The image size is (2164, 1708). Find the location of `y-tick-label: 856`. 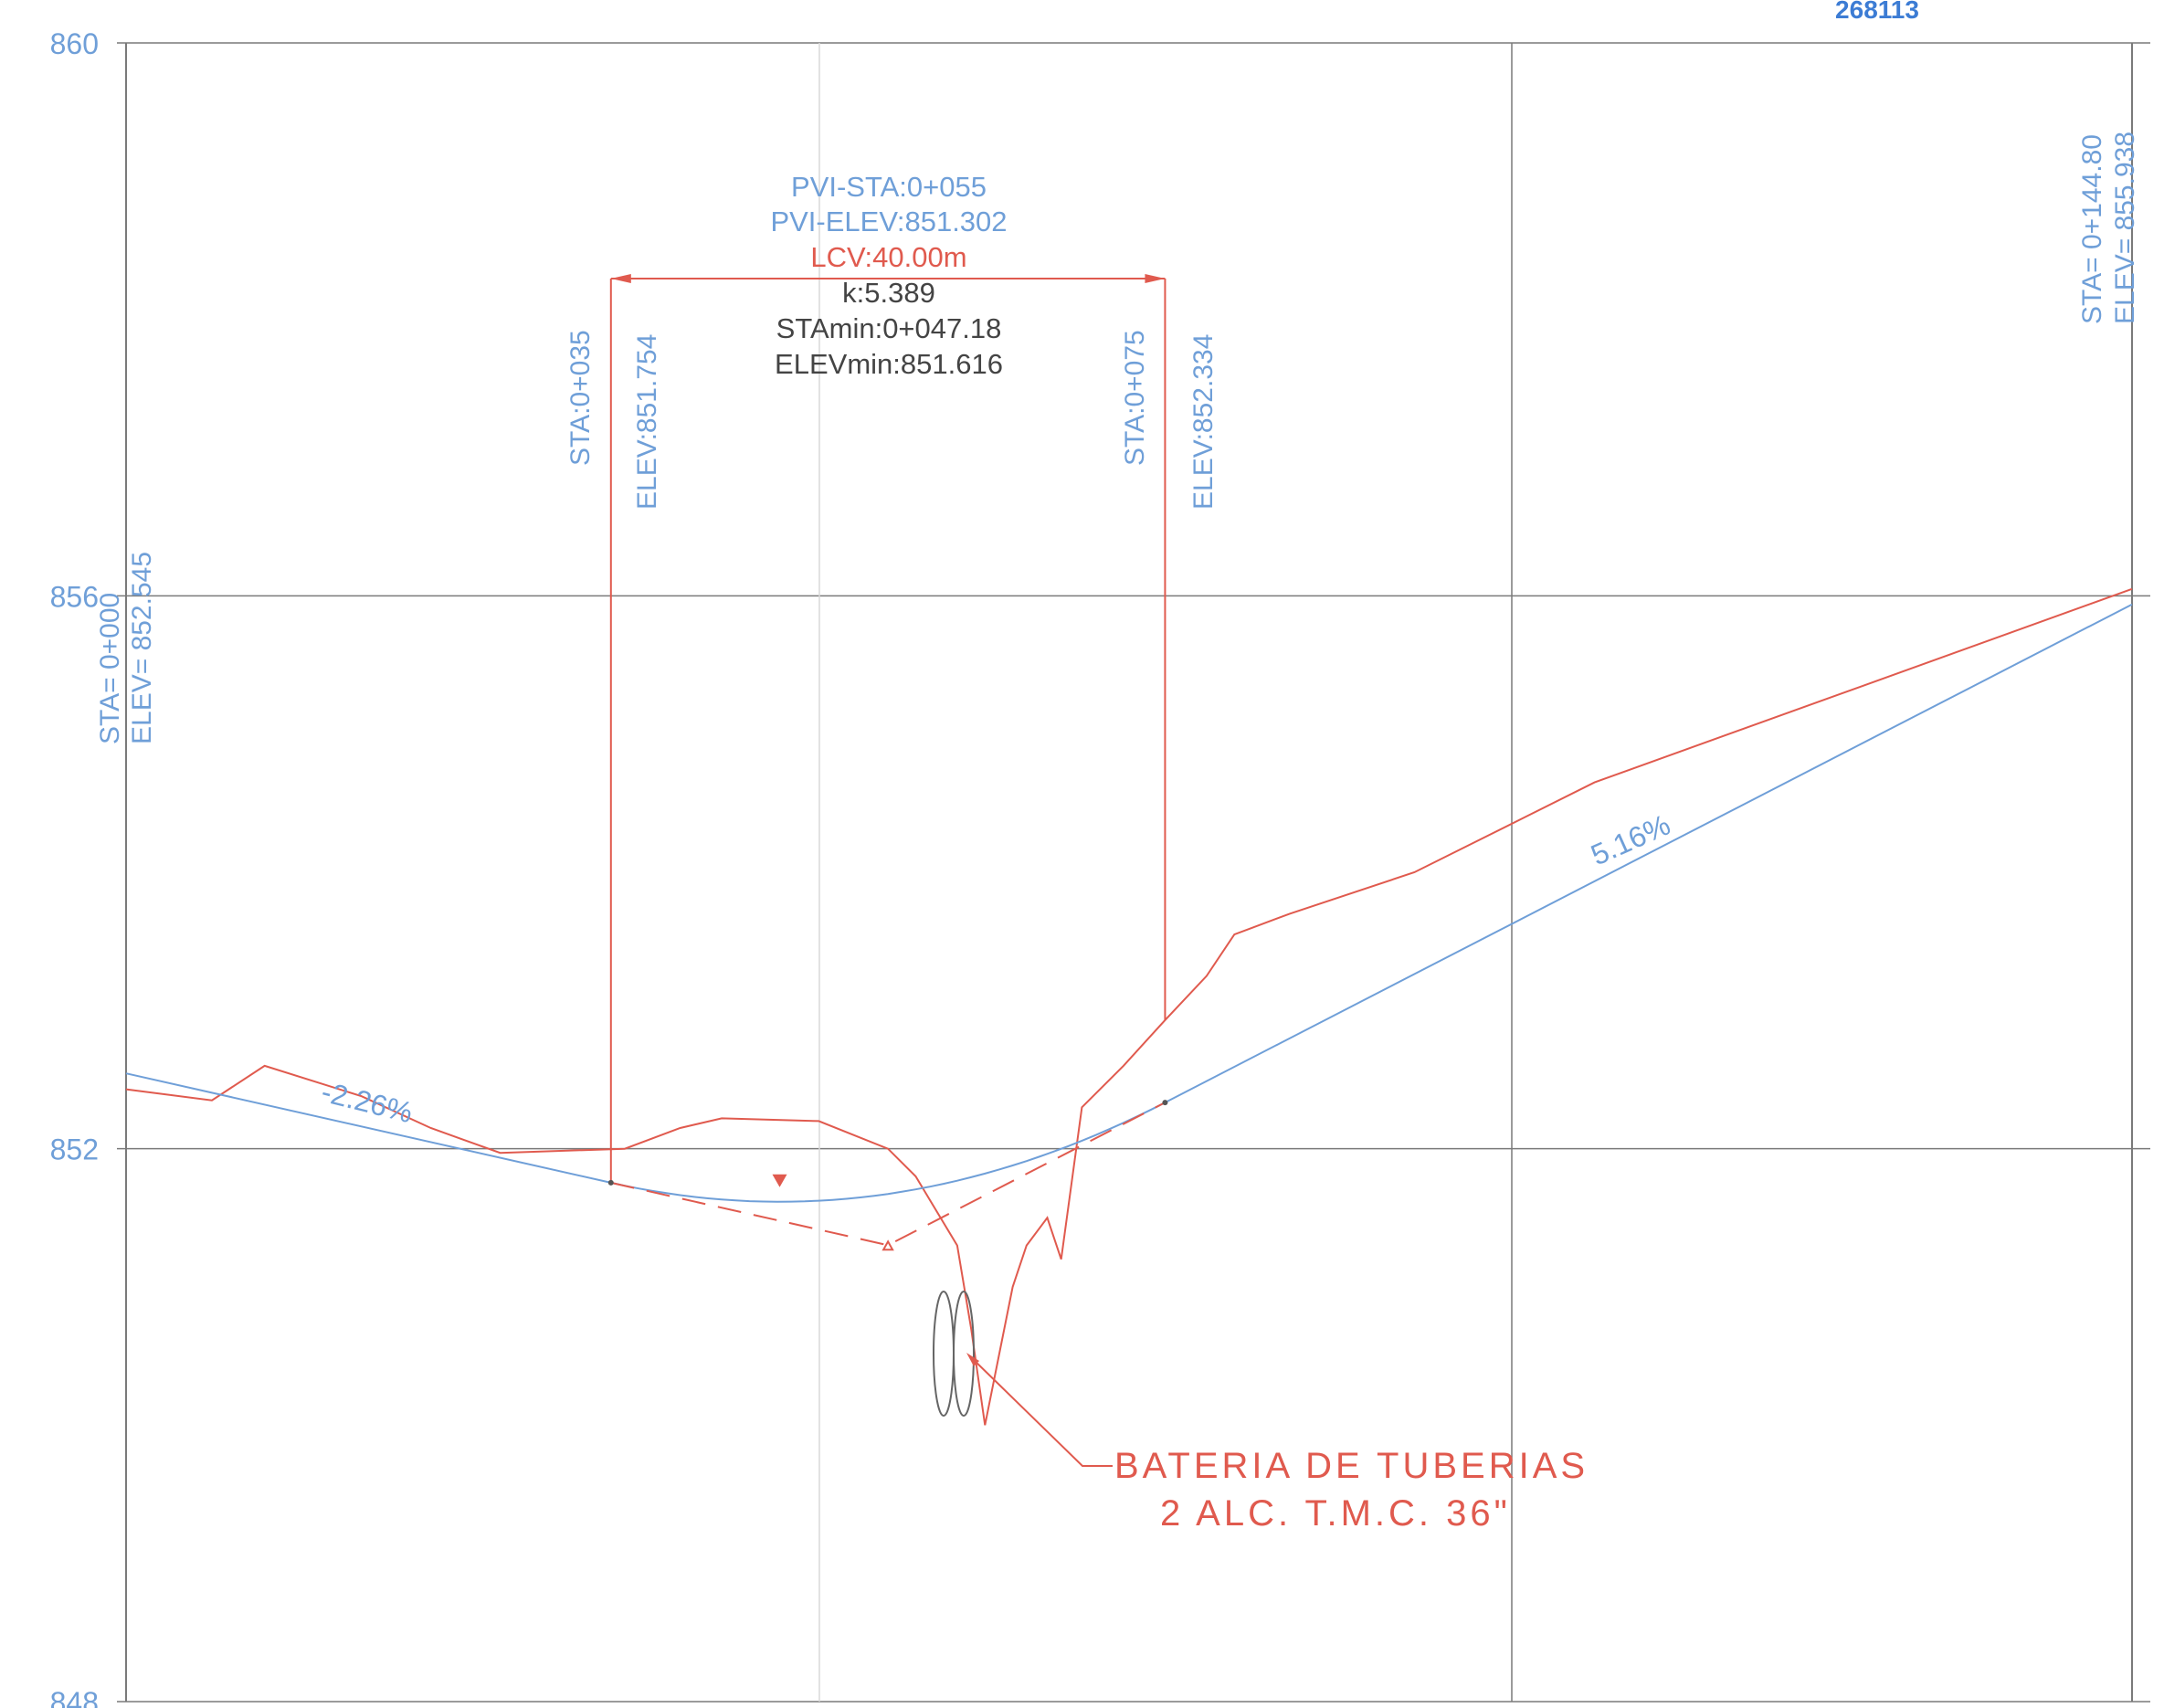

y-tick-label: 856 is located at coordinates (74, 596).